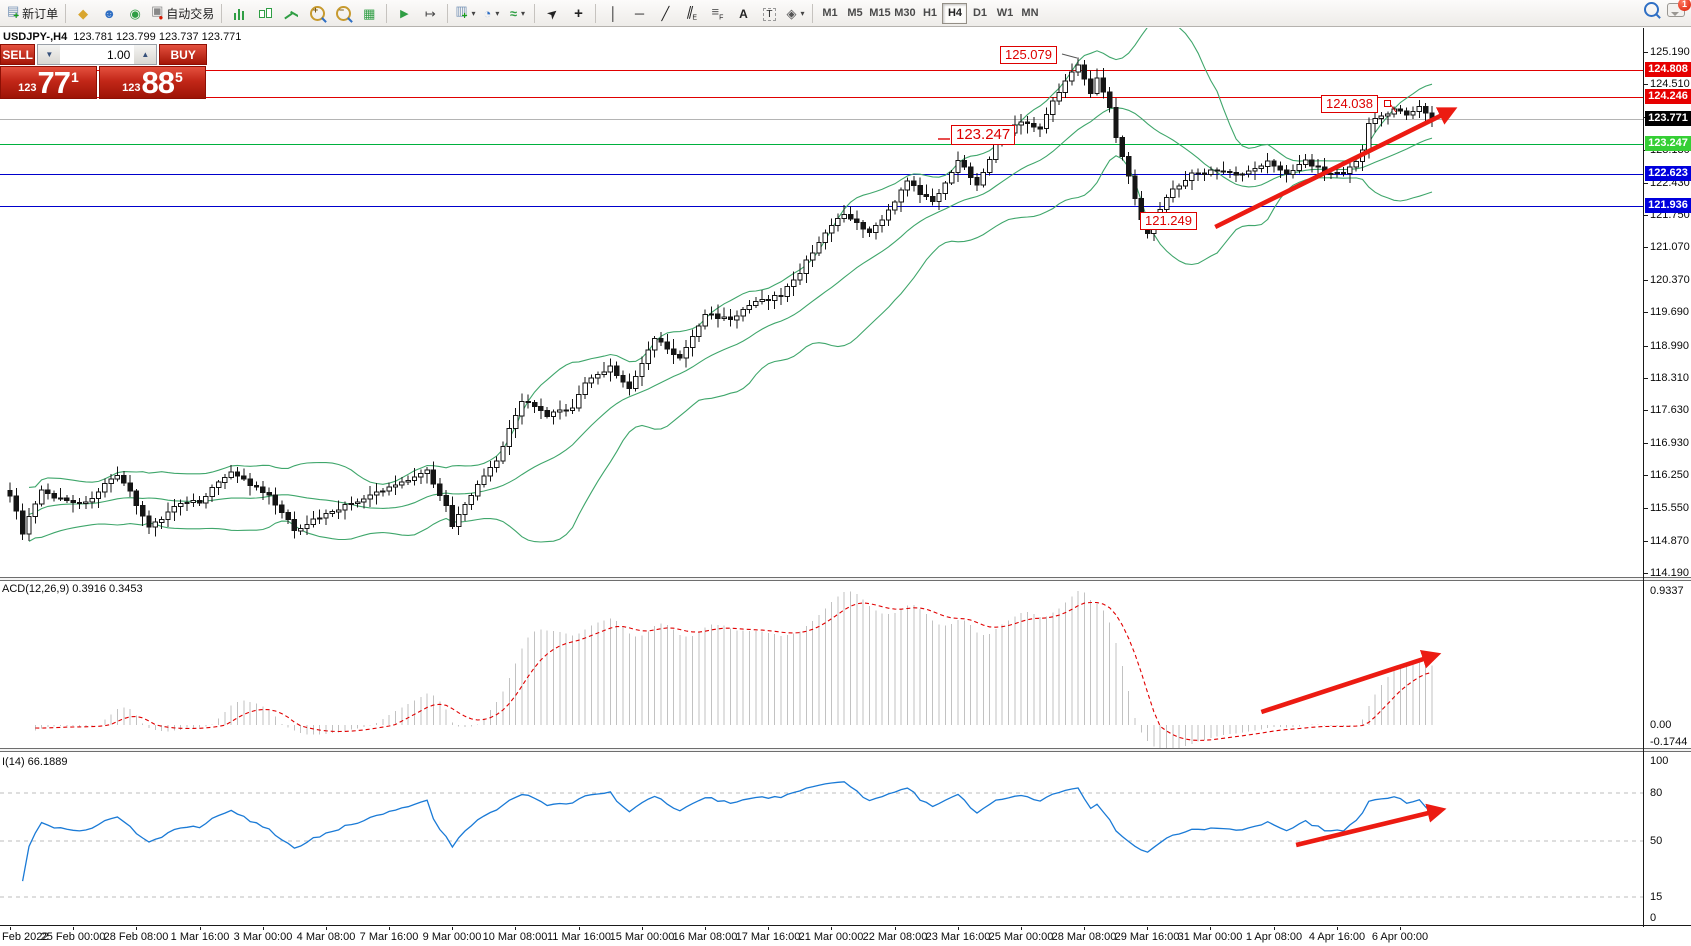 The image size is (1691, 946). What do you see at coordinates (1274, 937) in the screenshot?
I see `date-label: 1 Apr 08:00` at bounding box center [1274, 937].